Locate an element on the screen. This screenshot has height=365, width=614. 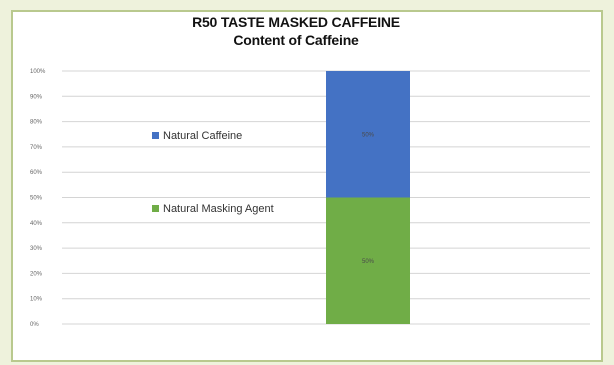
y-tick-label: 90% is located at coordinates (36, 97).